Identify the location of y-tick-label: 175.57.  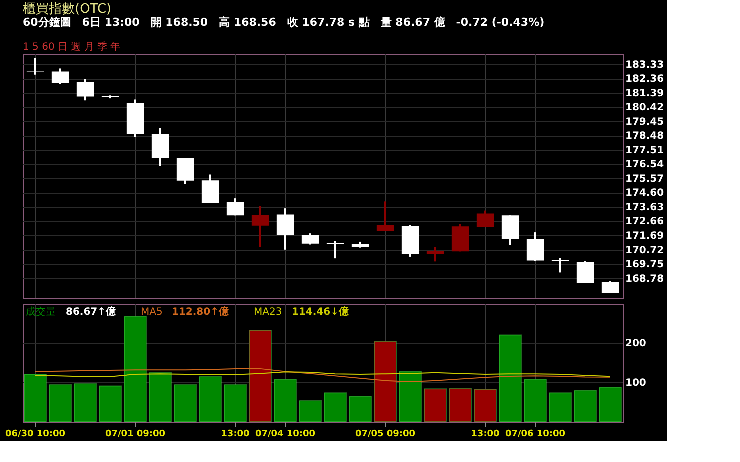
(645, 179).